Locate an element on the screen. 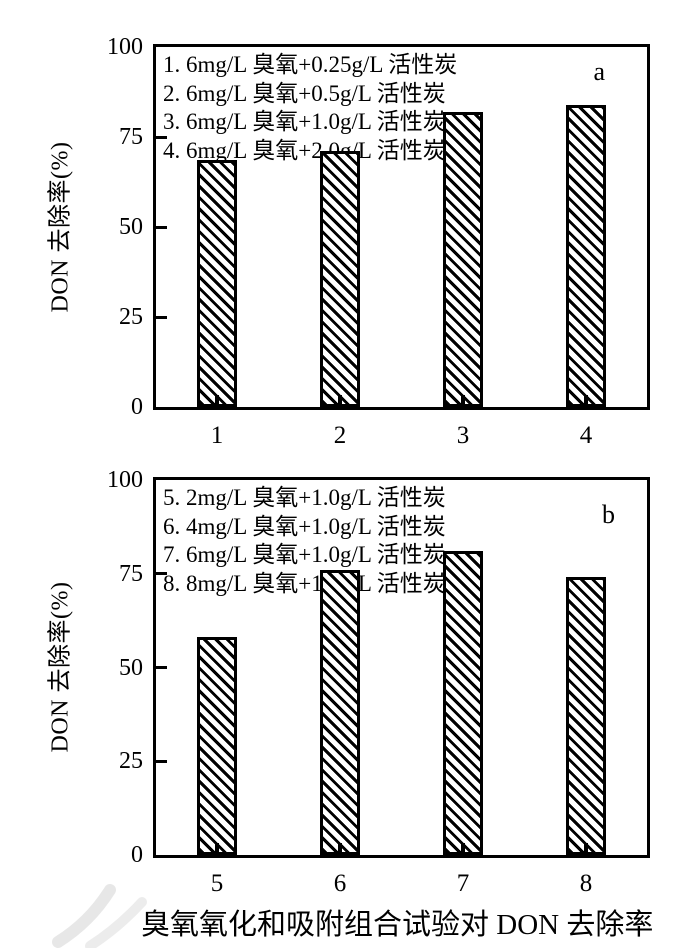 The image size is (686, 951). x-tick-label: 7 is located at coordinates (463, 883).